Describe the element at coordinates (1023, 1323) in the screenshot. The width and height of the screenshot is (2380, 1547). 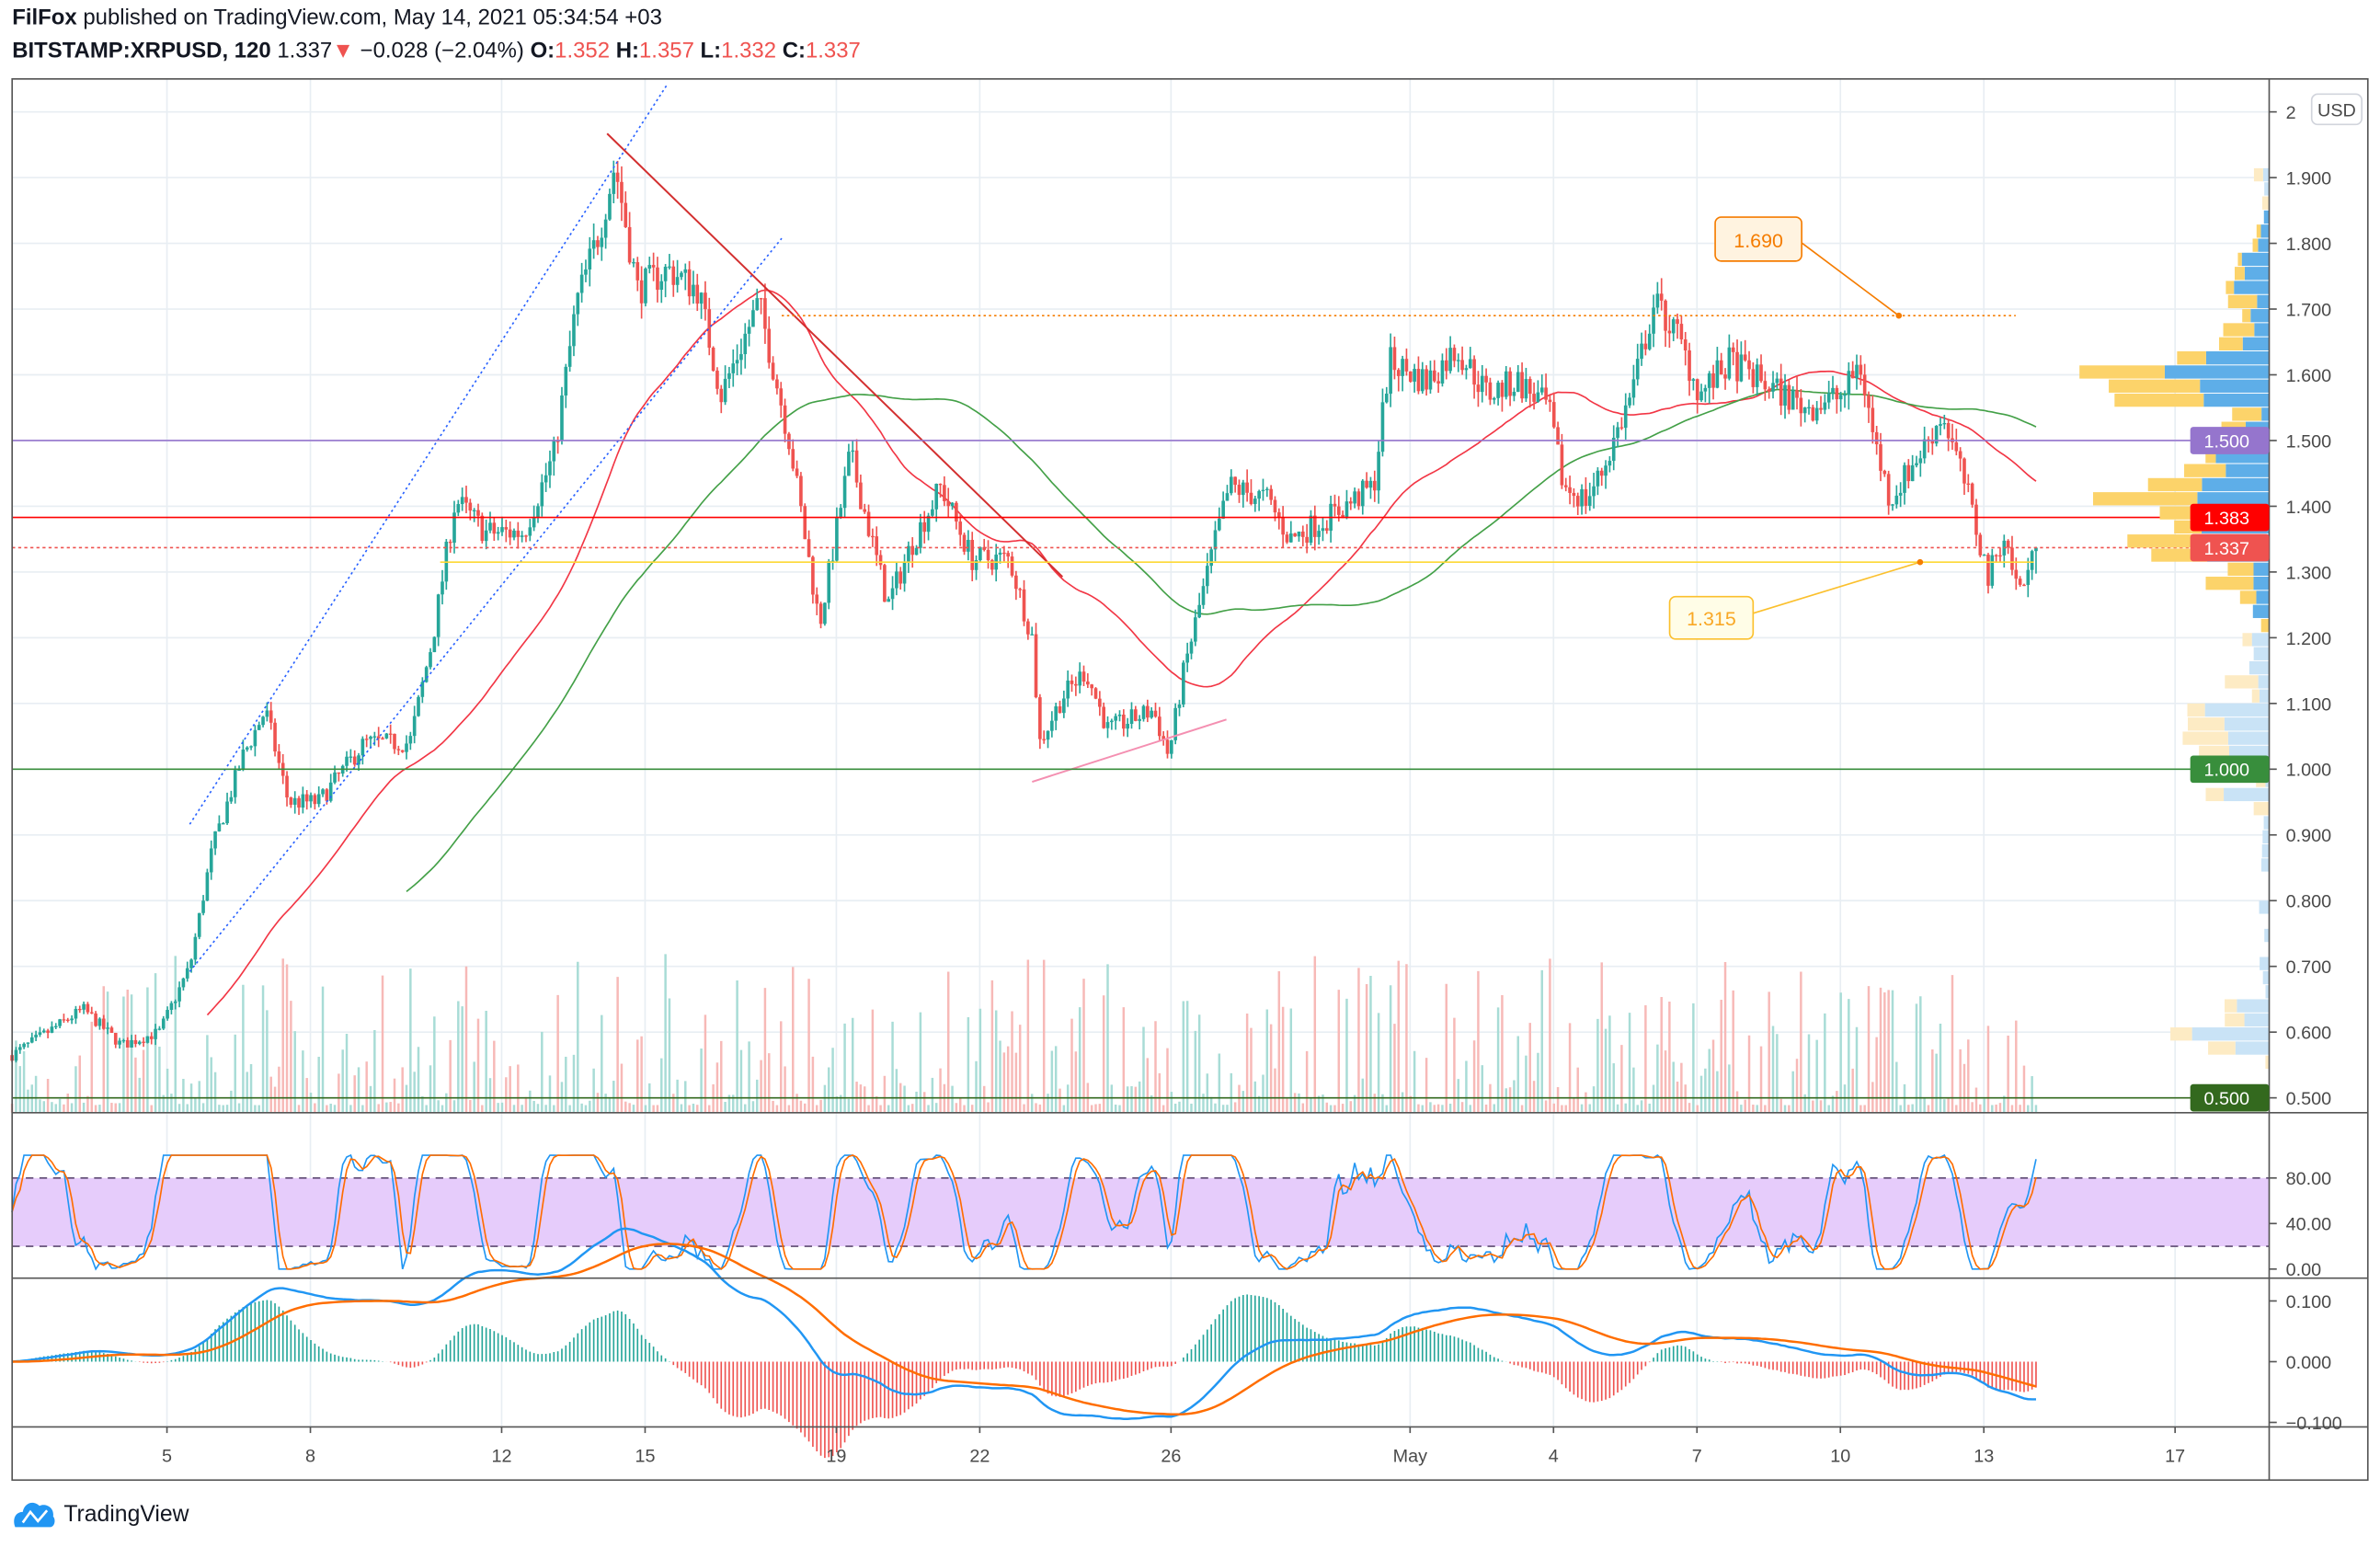
I see `macd-line` at that location.